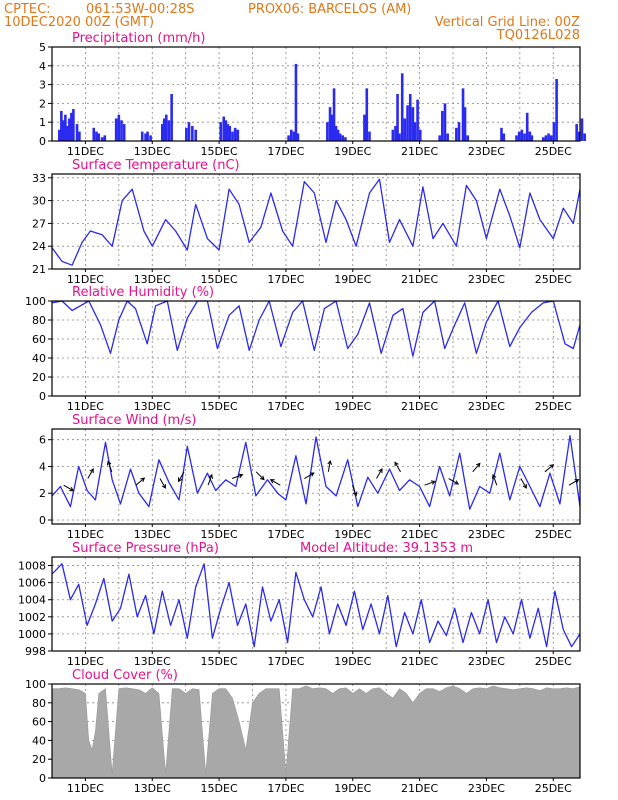  I want to click on surface-temperature-nc-line, so click(316, 222).